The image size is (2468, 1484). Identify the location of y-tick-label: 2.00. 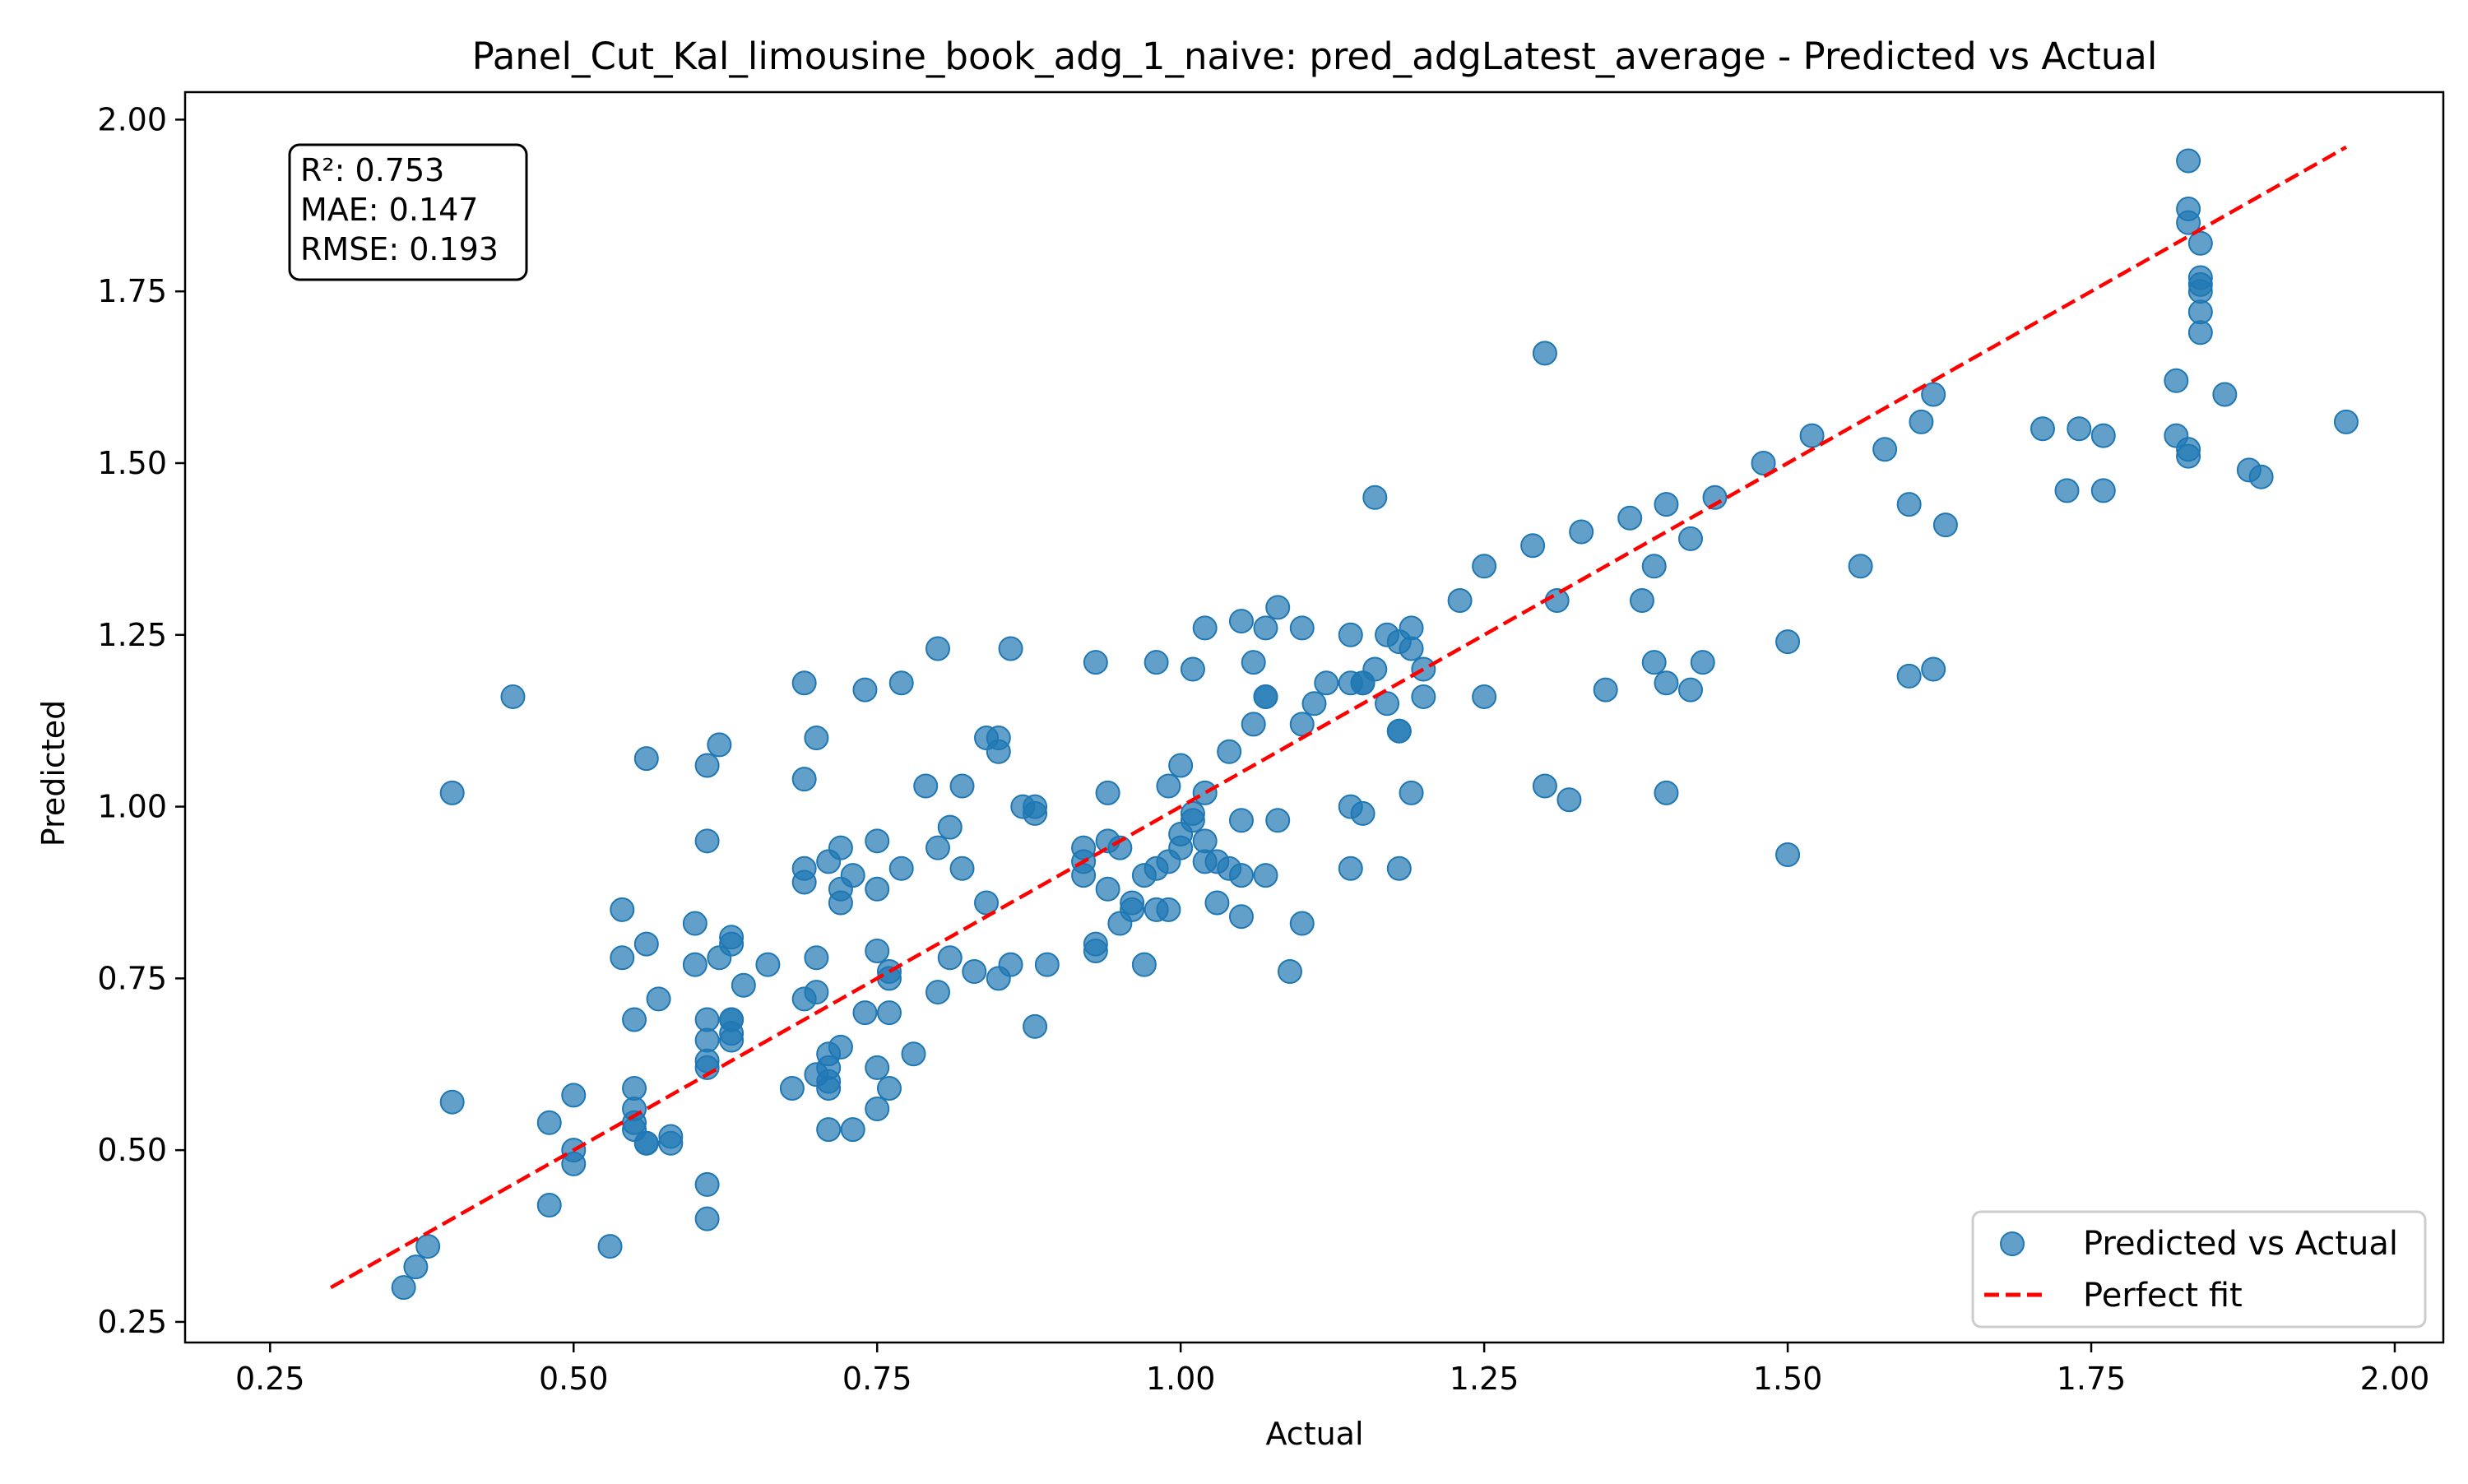
(132, 119).